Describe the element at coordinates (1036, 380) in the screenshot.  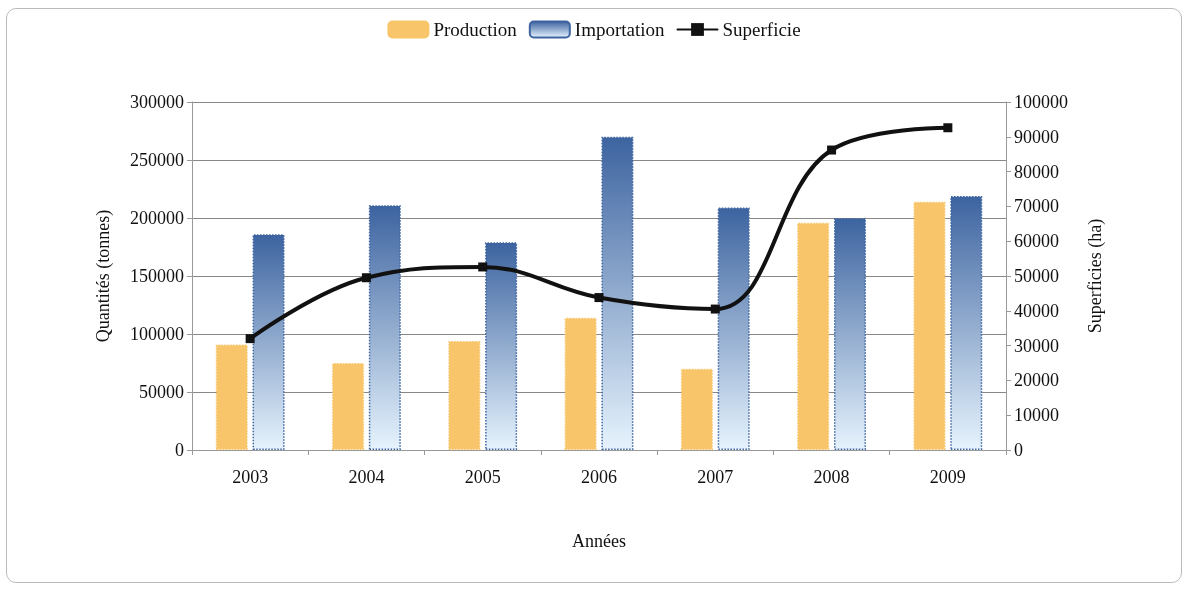
I see `y2-tick-label: 20000` at that location.